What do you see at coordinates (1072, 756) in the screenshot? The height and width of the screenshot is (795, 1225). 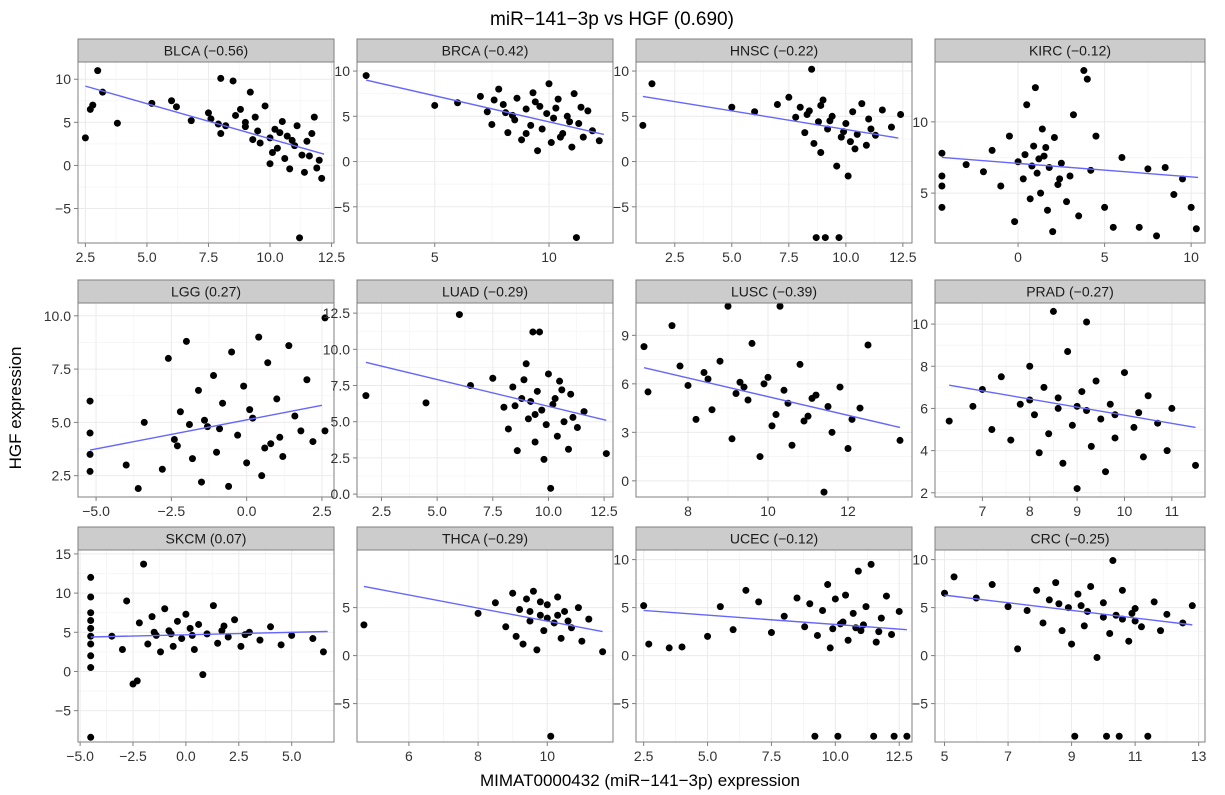 I see `x-tick-label: 9` at bounding box center [1072, 756].